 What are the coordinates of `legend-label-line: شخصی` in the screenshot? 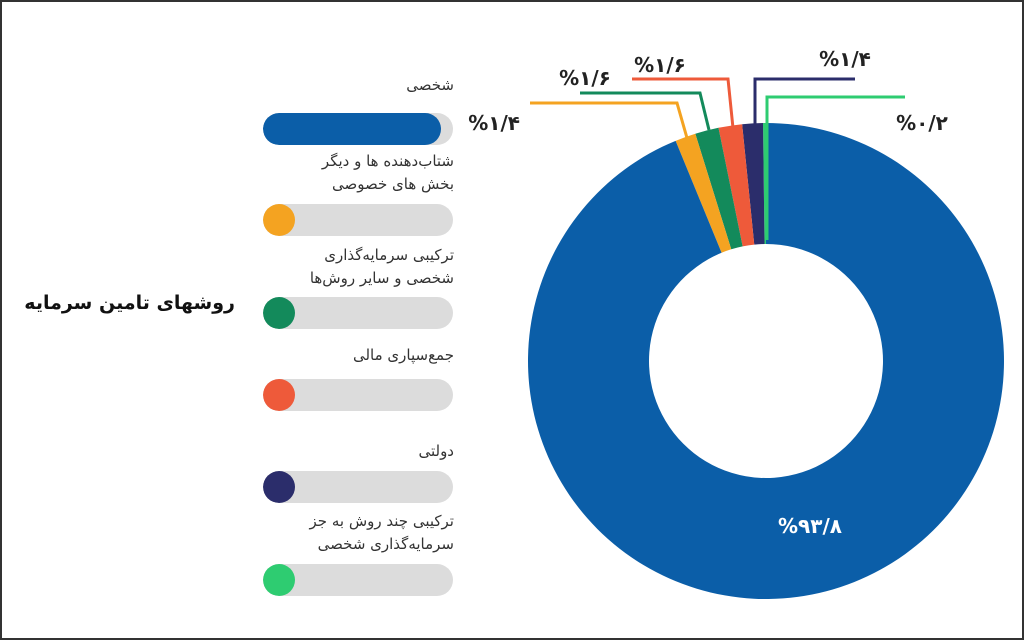 It's located at (430, 85).